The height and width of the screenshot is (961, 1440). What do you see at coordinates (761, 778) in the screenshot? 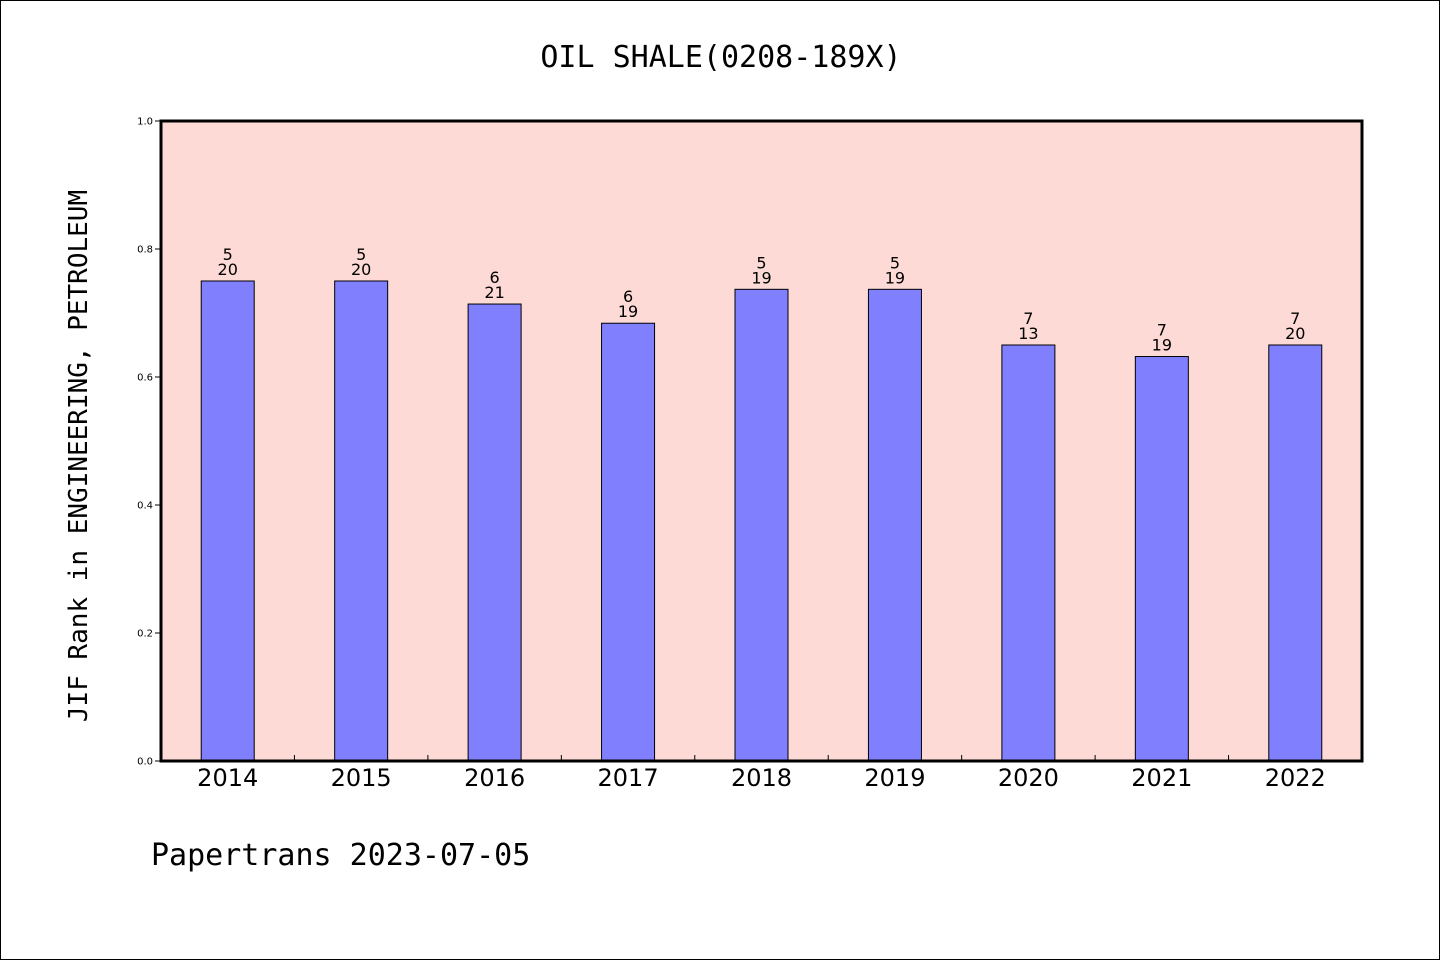
I see `x-tick-label: 2018` at bounding box center [761, 778].